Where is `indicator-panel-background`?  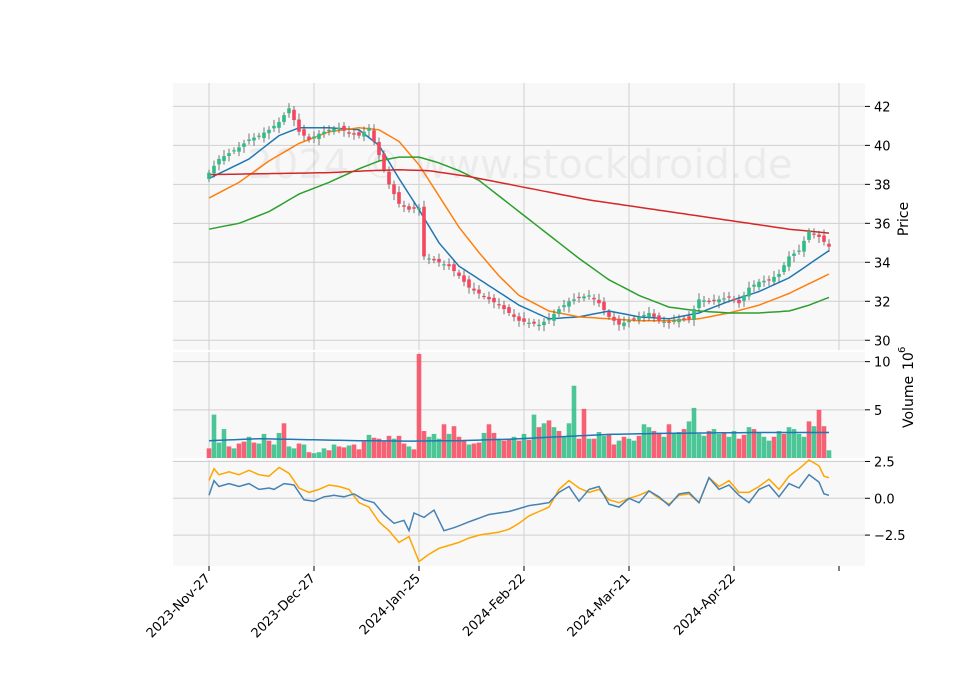 indicator-panel-background is located at coordinates (519, 513).